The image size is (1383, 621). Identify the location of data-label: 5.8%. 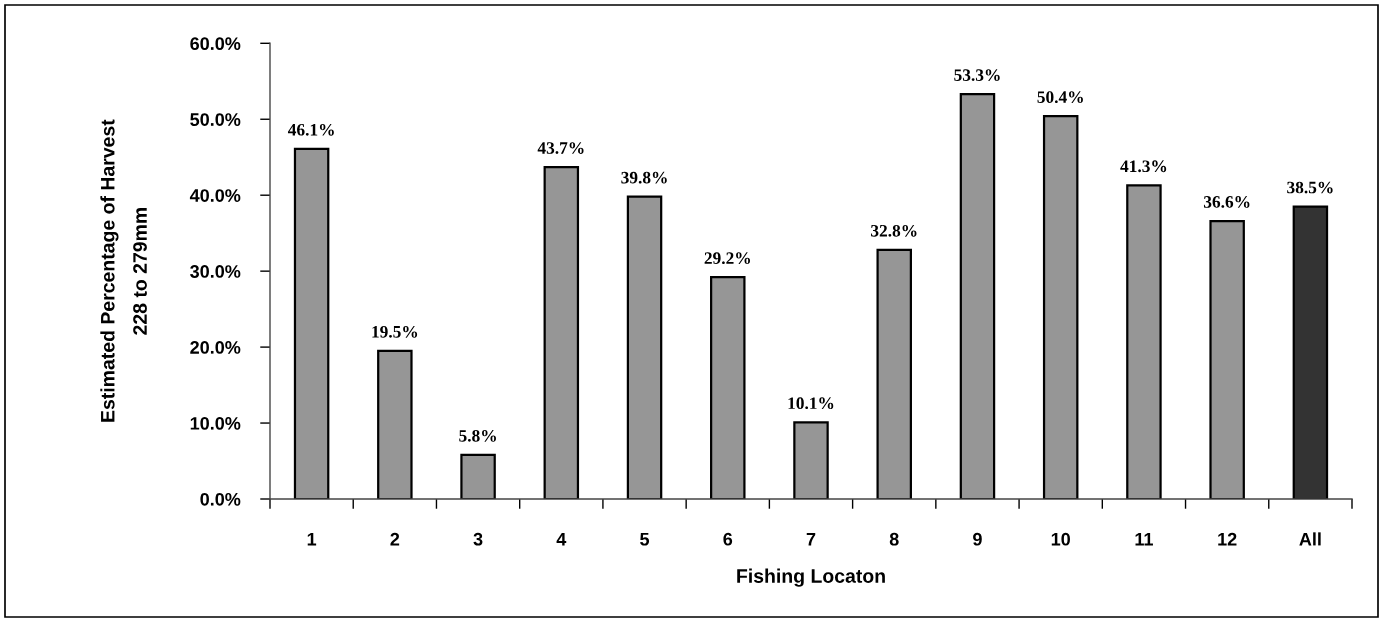
(477, 435).